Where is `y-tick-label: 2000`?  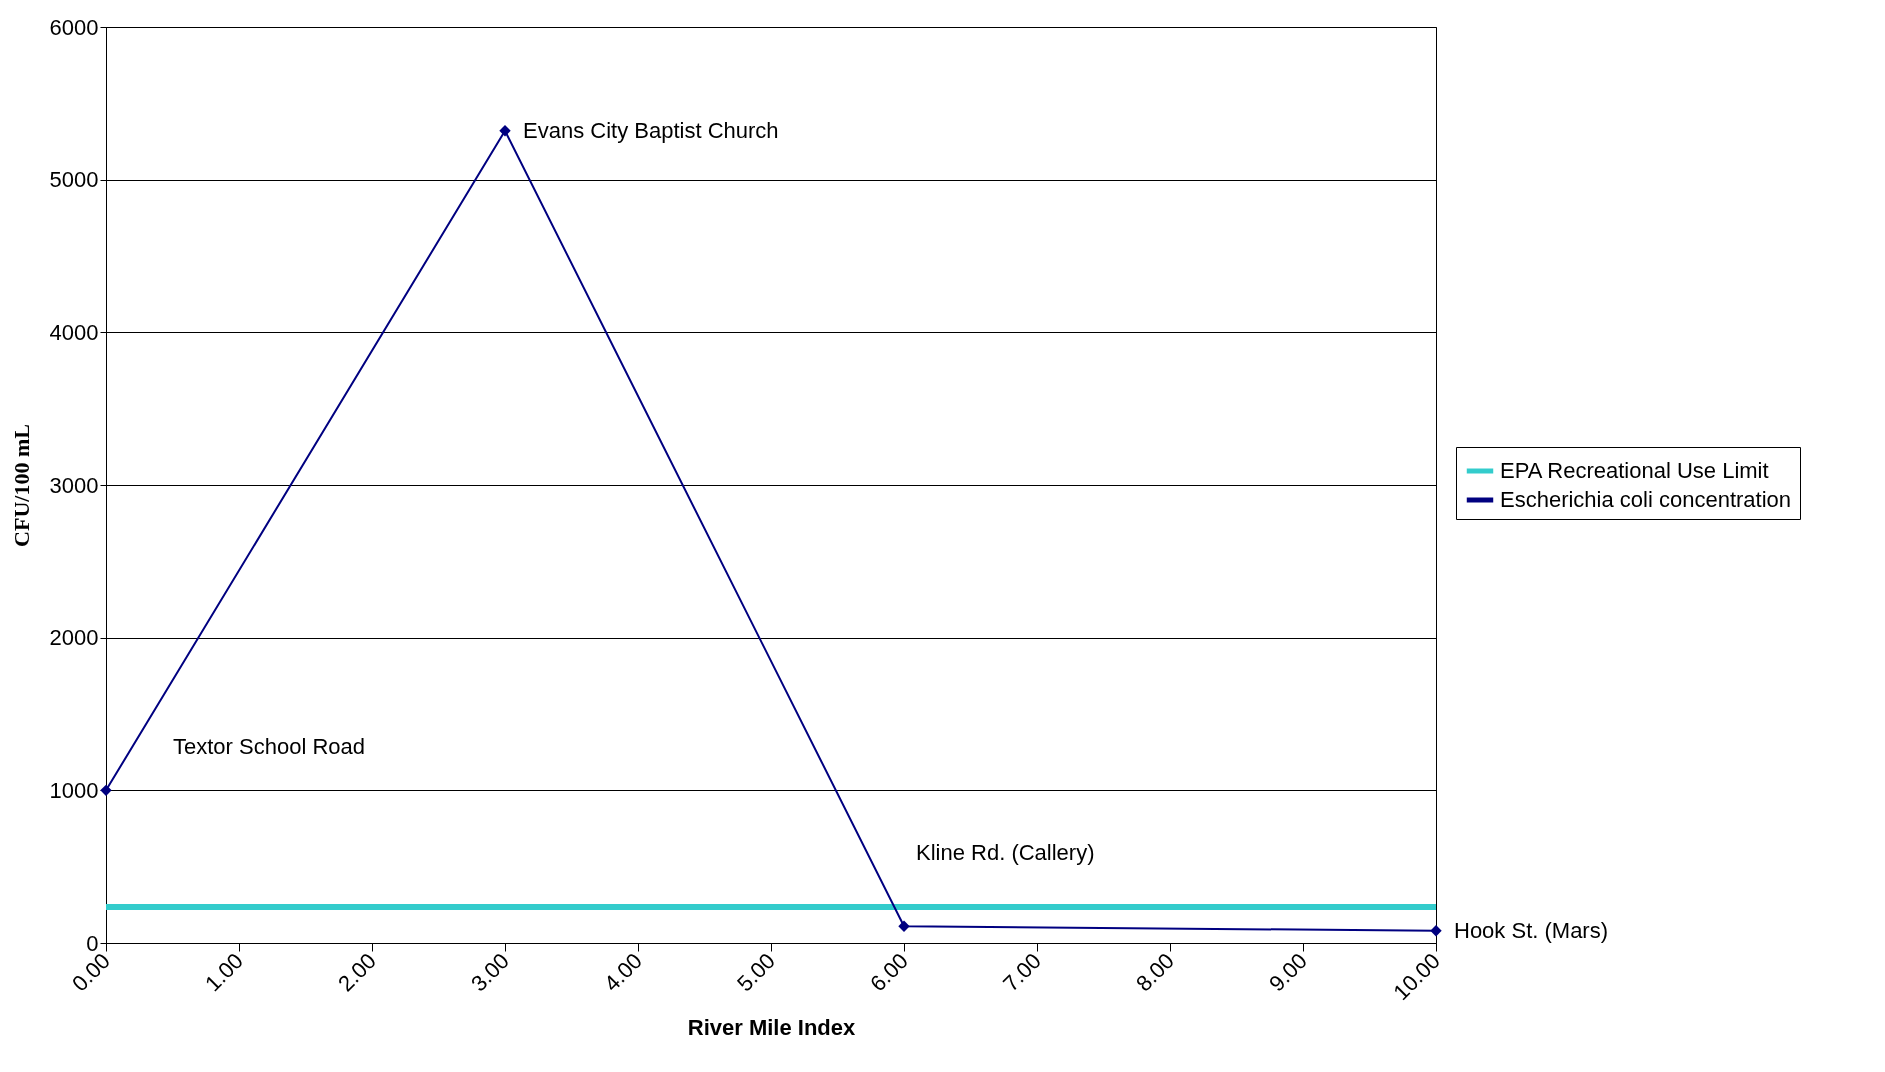 y-tick-label: 2000 is located at coordinates (74, 638).